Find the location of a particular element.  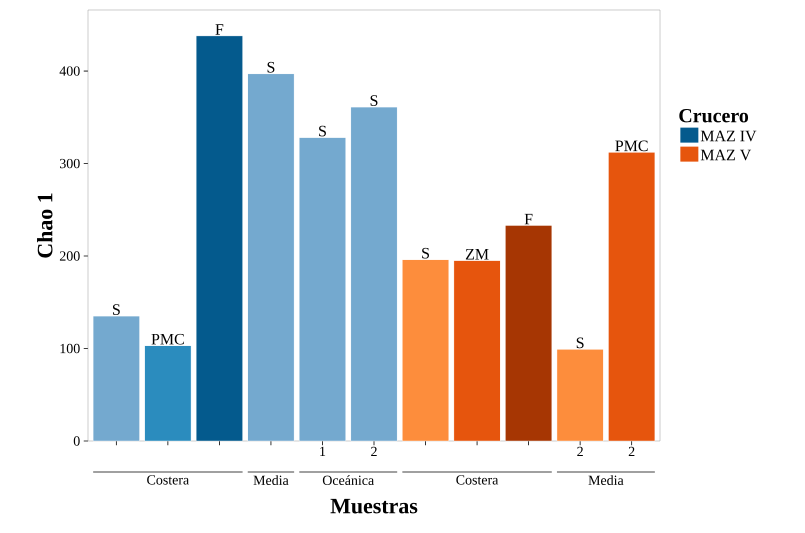

legend-title: Crucero is located at coordinates (713, 115).